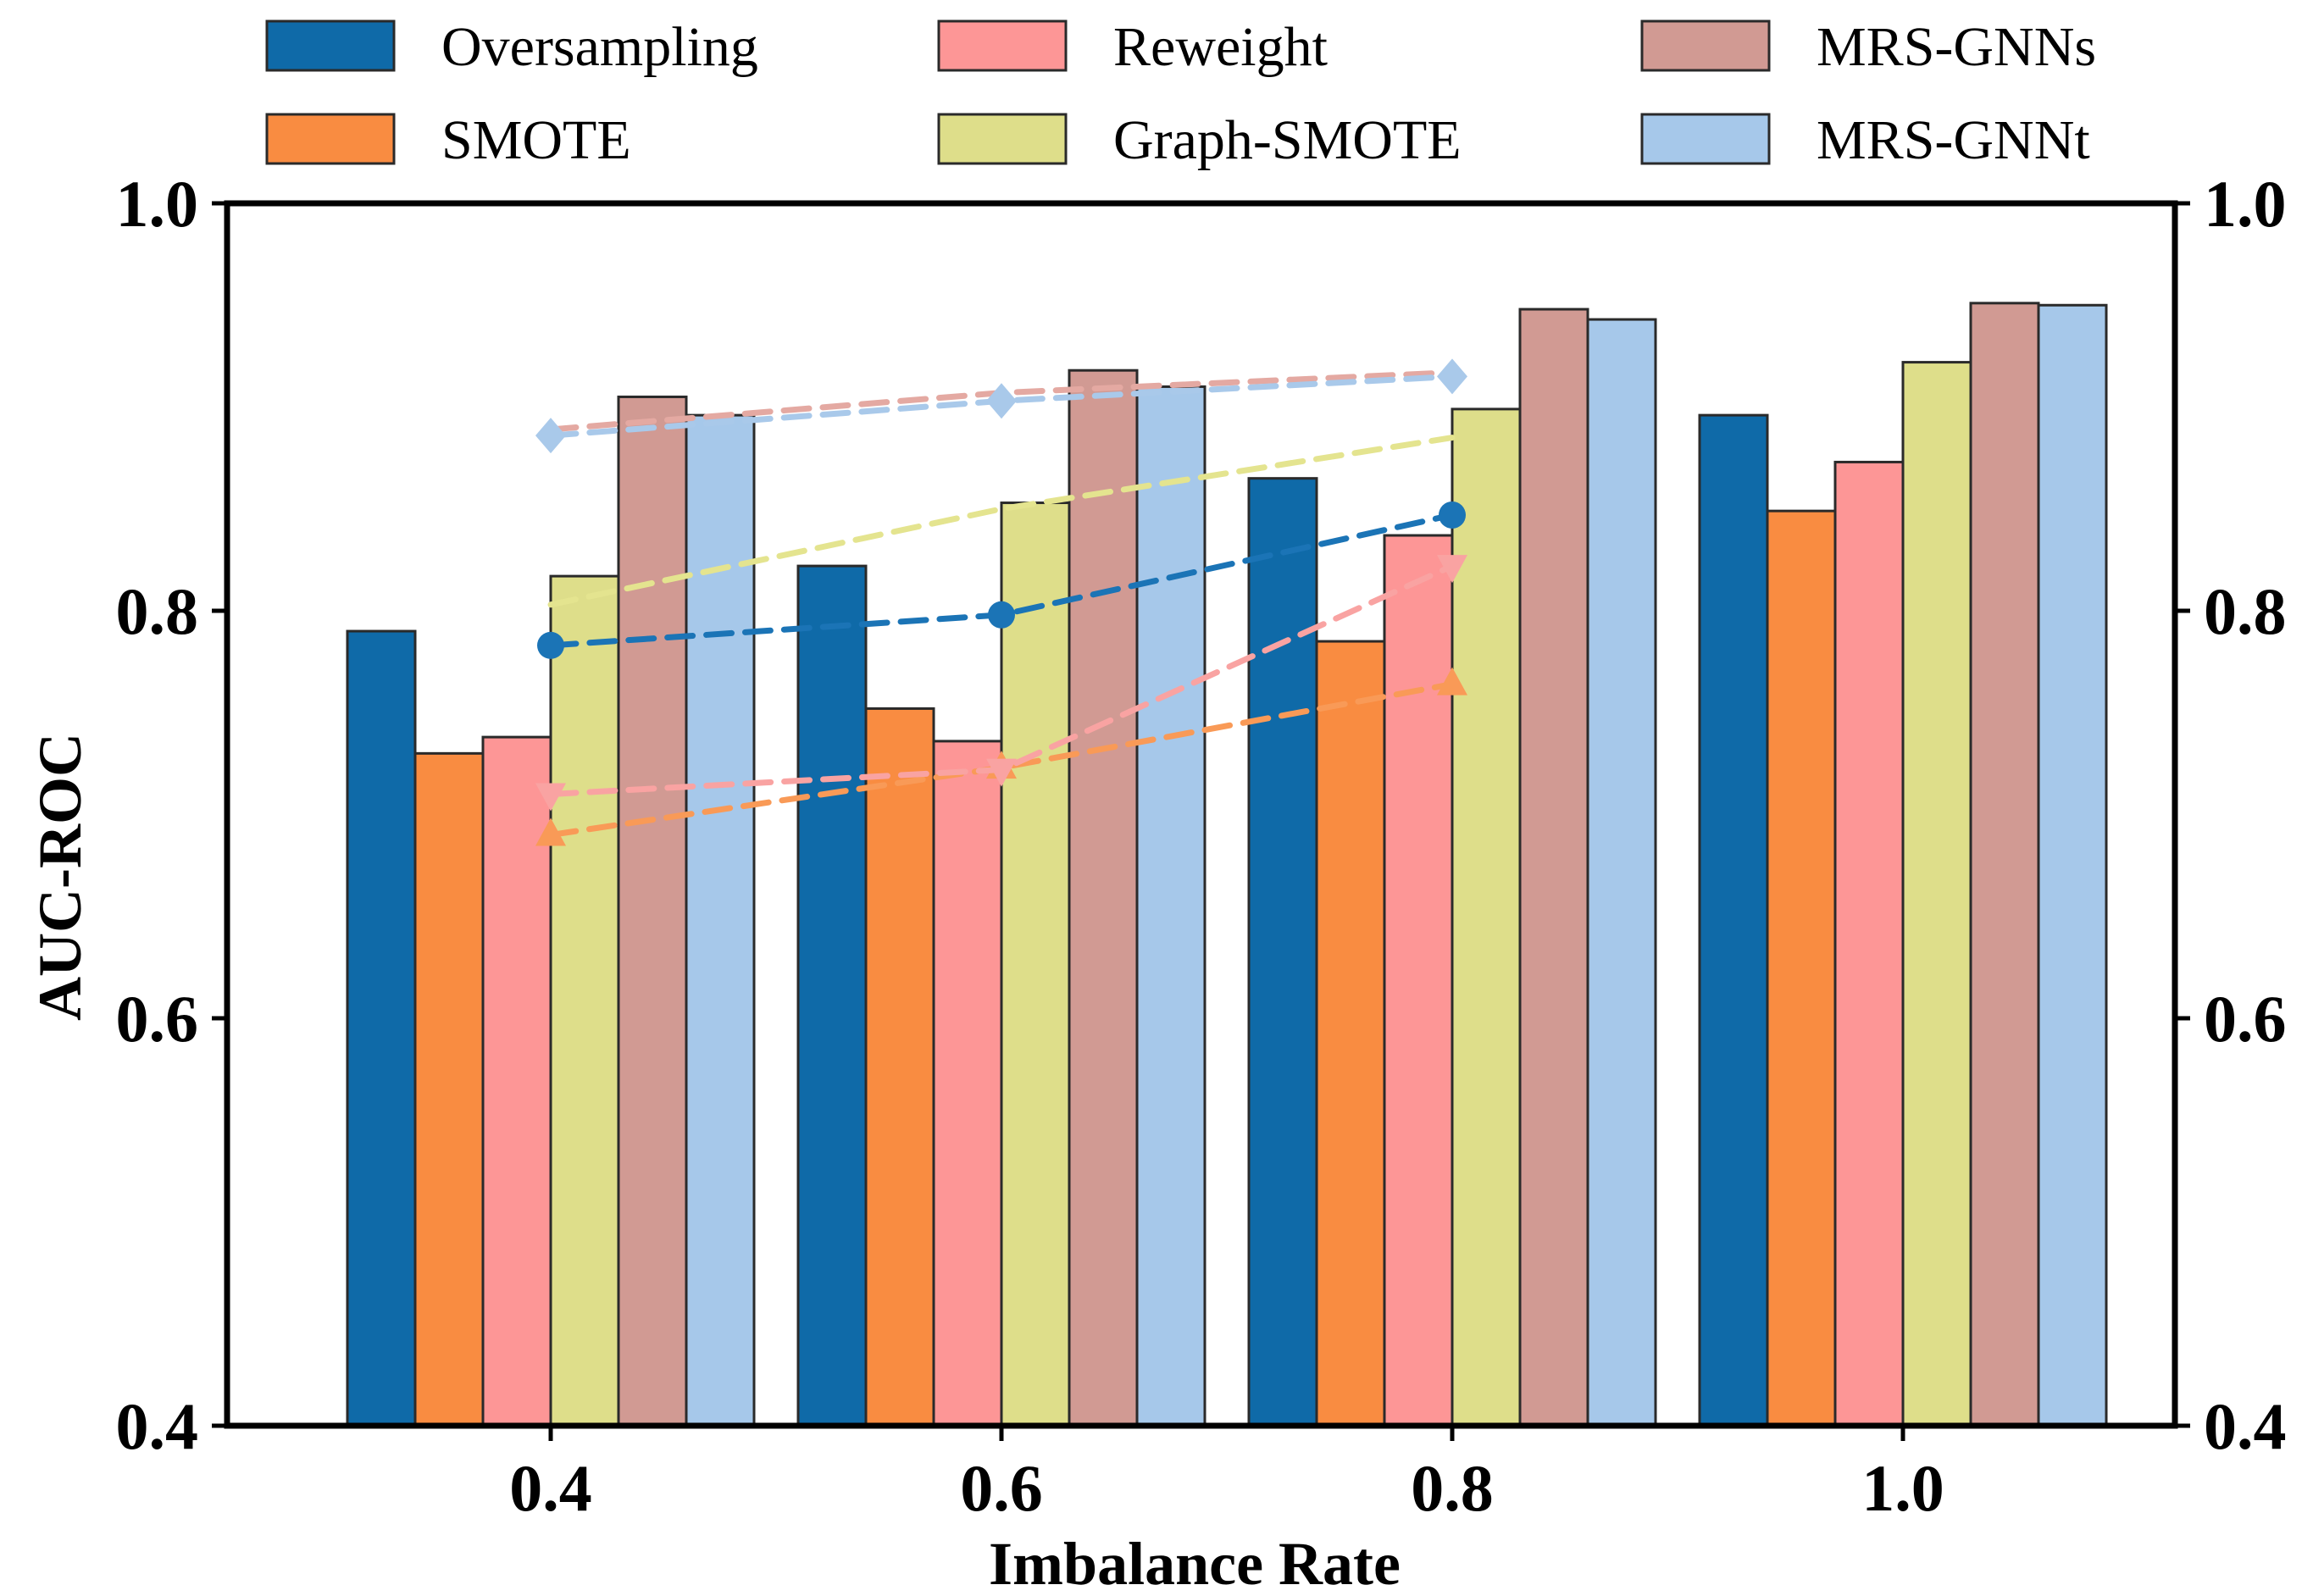 The image size is (2302, 1596). I want to click on trend-marker-smote-0.8, so click(1452, 681).